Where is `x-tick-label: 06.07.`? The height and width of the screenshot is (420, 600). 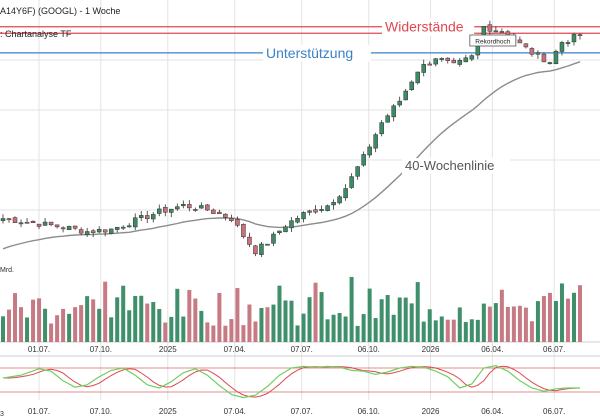
x-tick-label: 06.07. is located at coordinates (554, 349).